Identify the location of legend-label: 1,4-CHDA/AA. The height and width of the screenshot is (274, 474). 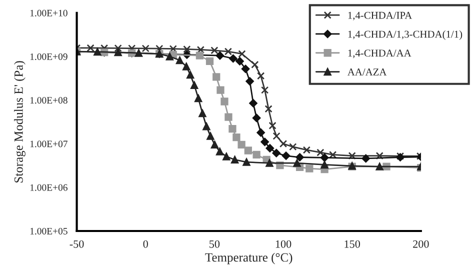
(380, 54).